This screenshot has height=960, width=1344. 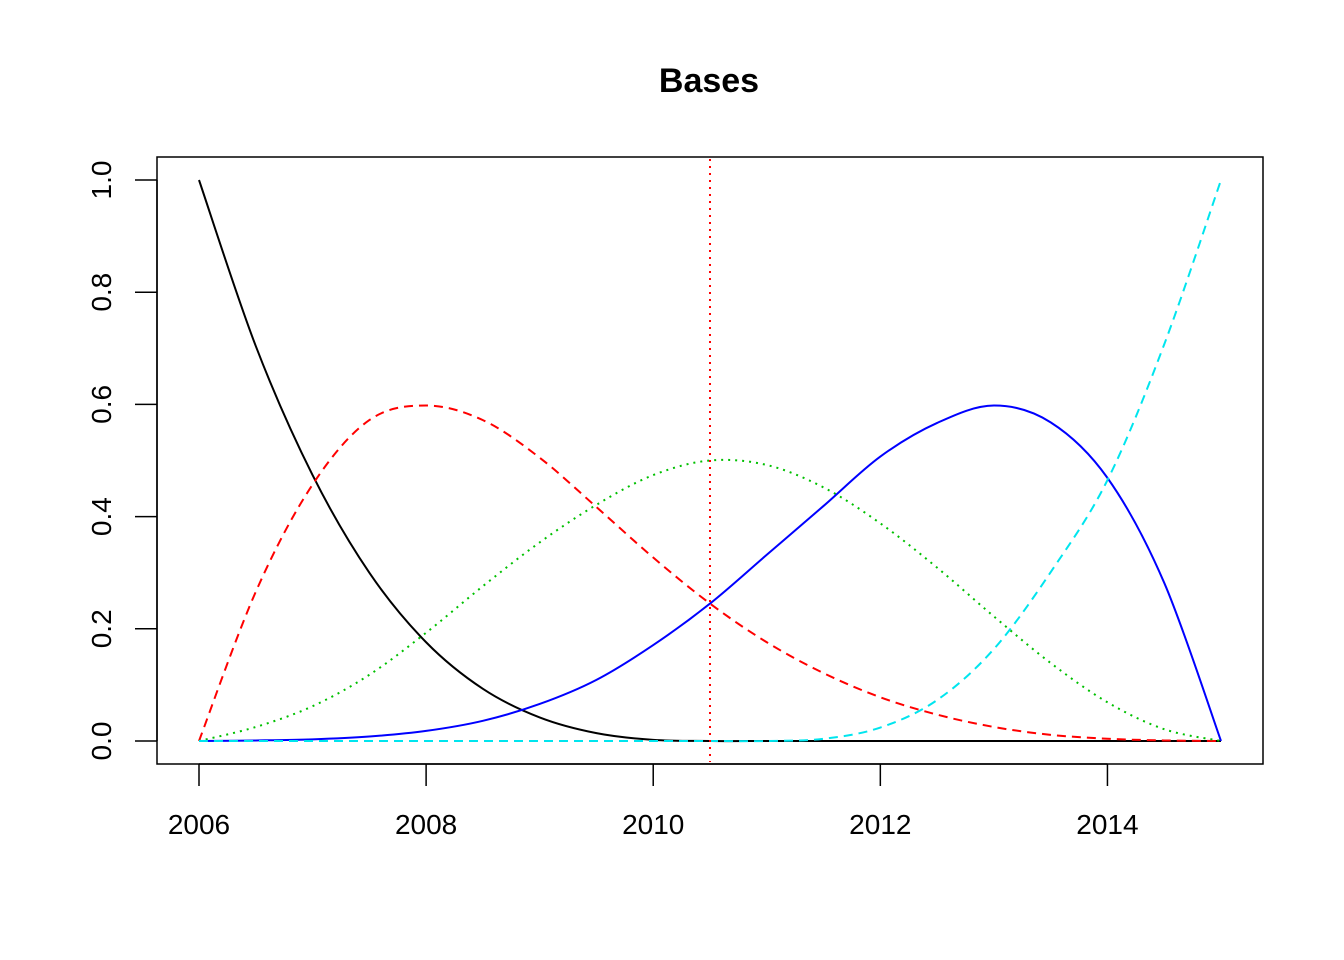 What do you see at coordinates (101, 180) in the screenshot?
I see `y-tick-label: 1.0` at bounding box center [101, 180].